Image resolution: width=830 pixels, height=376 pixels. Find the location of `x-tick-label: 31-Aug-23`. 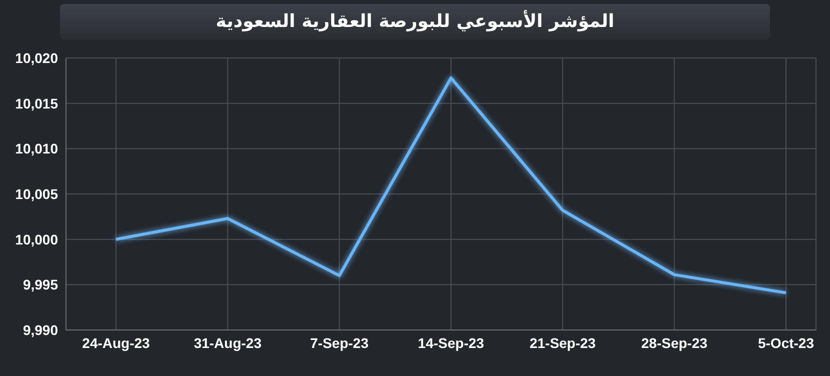

x-tick-label: 31-Aug-23 is located at coordinates (228, 342).